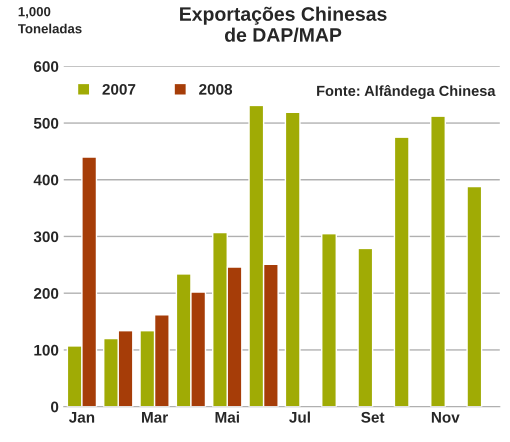 Image resolution: width=510 pixels, height=442 pixels. I want to click on y-tick-label: 600, so click(46, 66).